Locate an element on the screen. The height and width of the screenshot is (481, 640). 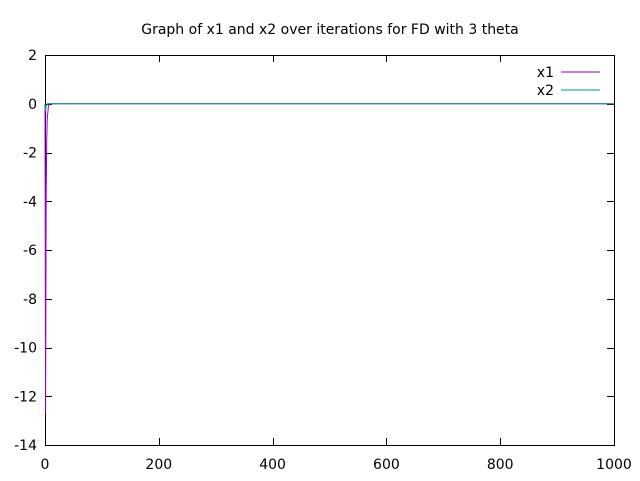
y-tick-label: -2 is located at coordinates (30, 154).